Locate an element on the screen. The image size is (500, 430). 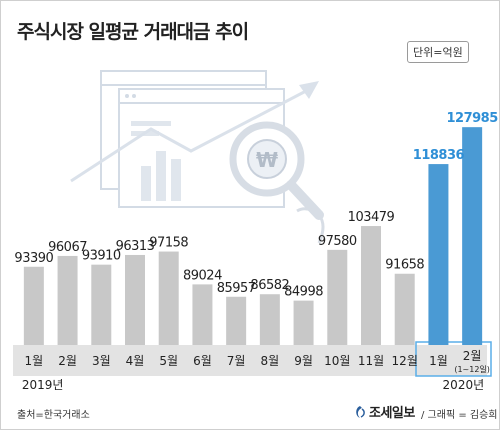
source-note: 출처=한국거래소 is located at coordinates (53, 415).